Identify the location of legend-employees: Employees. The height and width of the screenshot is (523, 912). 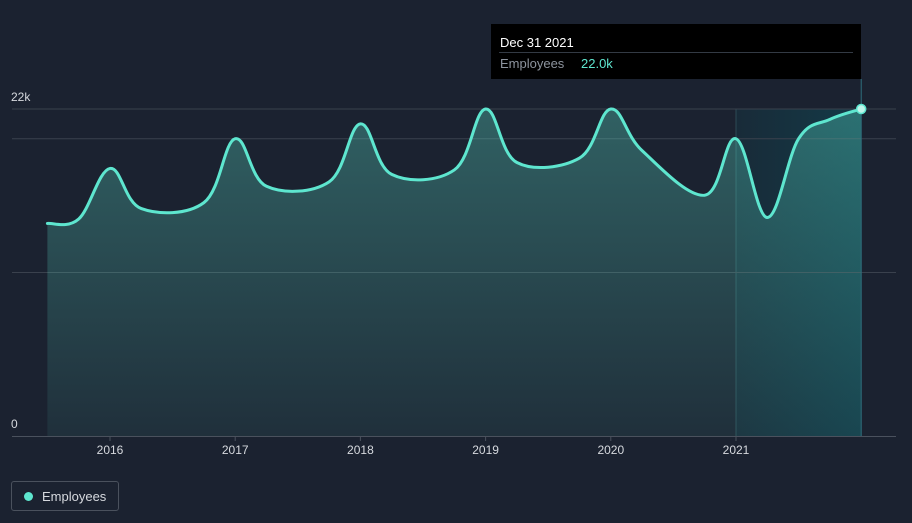
(65, 496).